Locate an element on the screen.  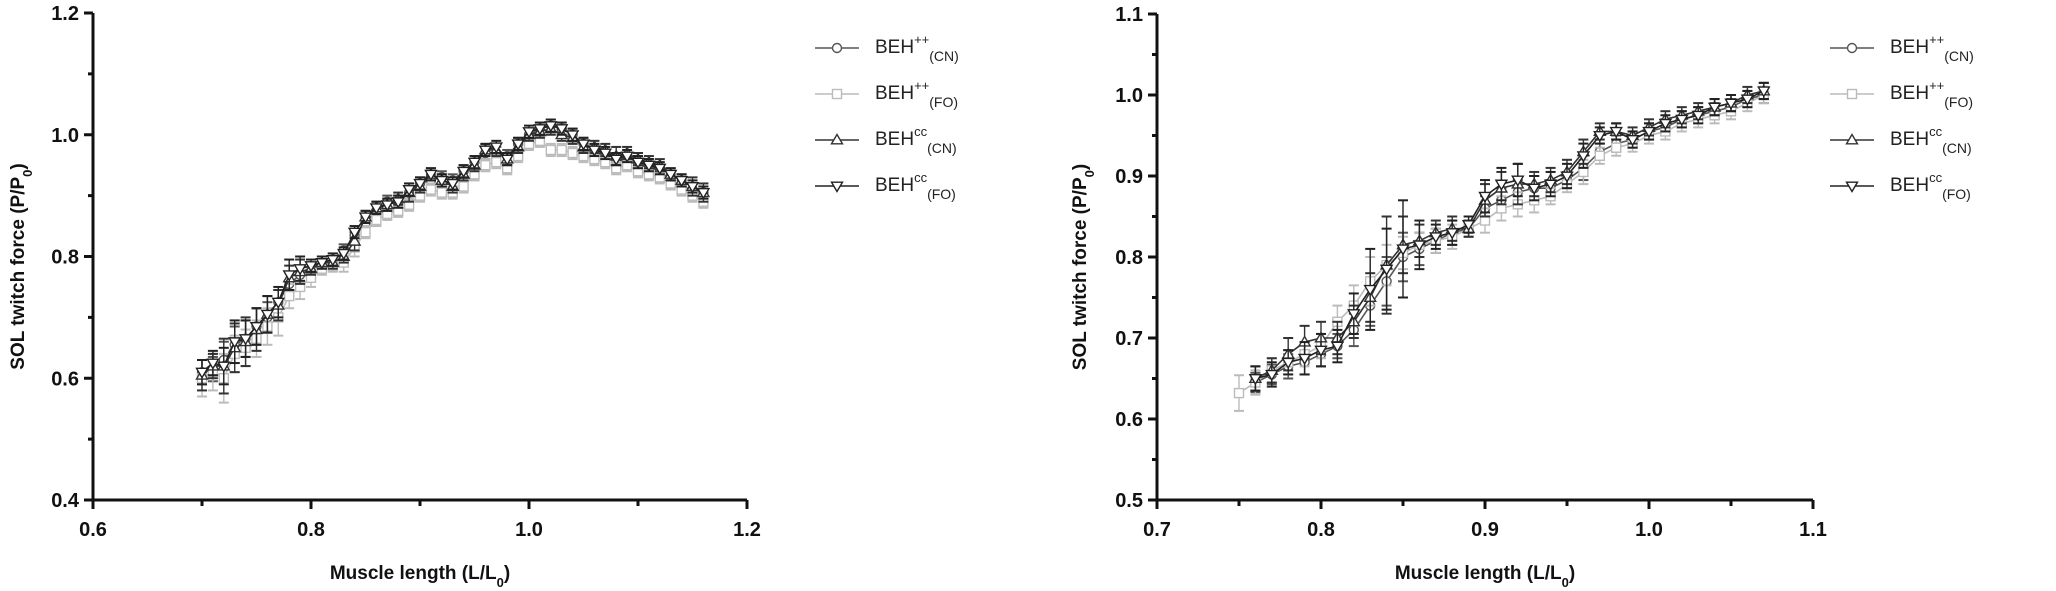
series-line is located at coordinates (1509, 235).